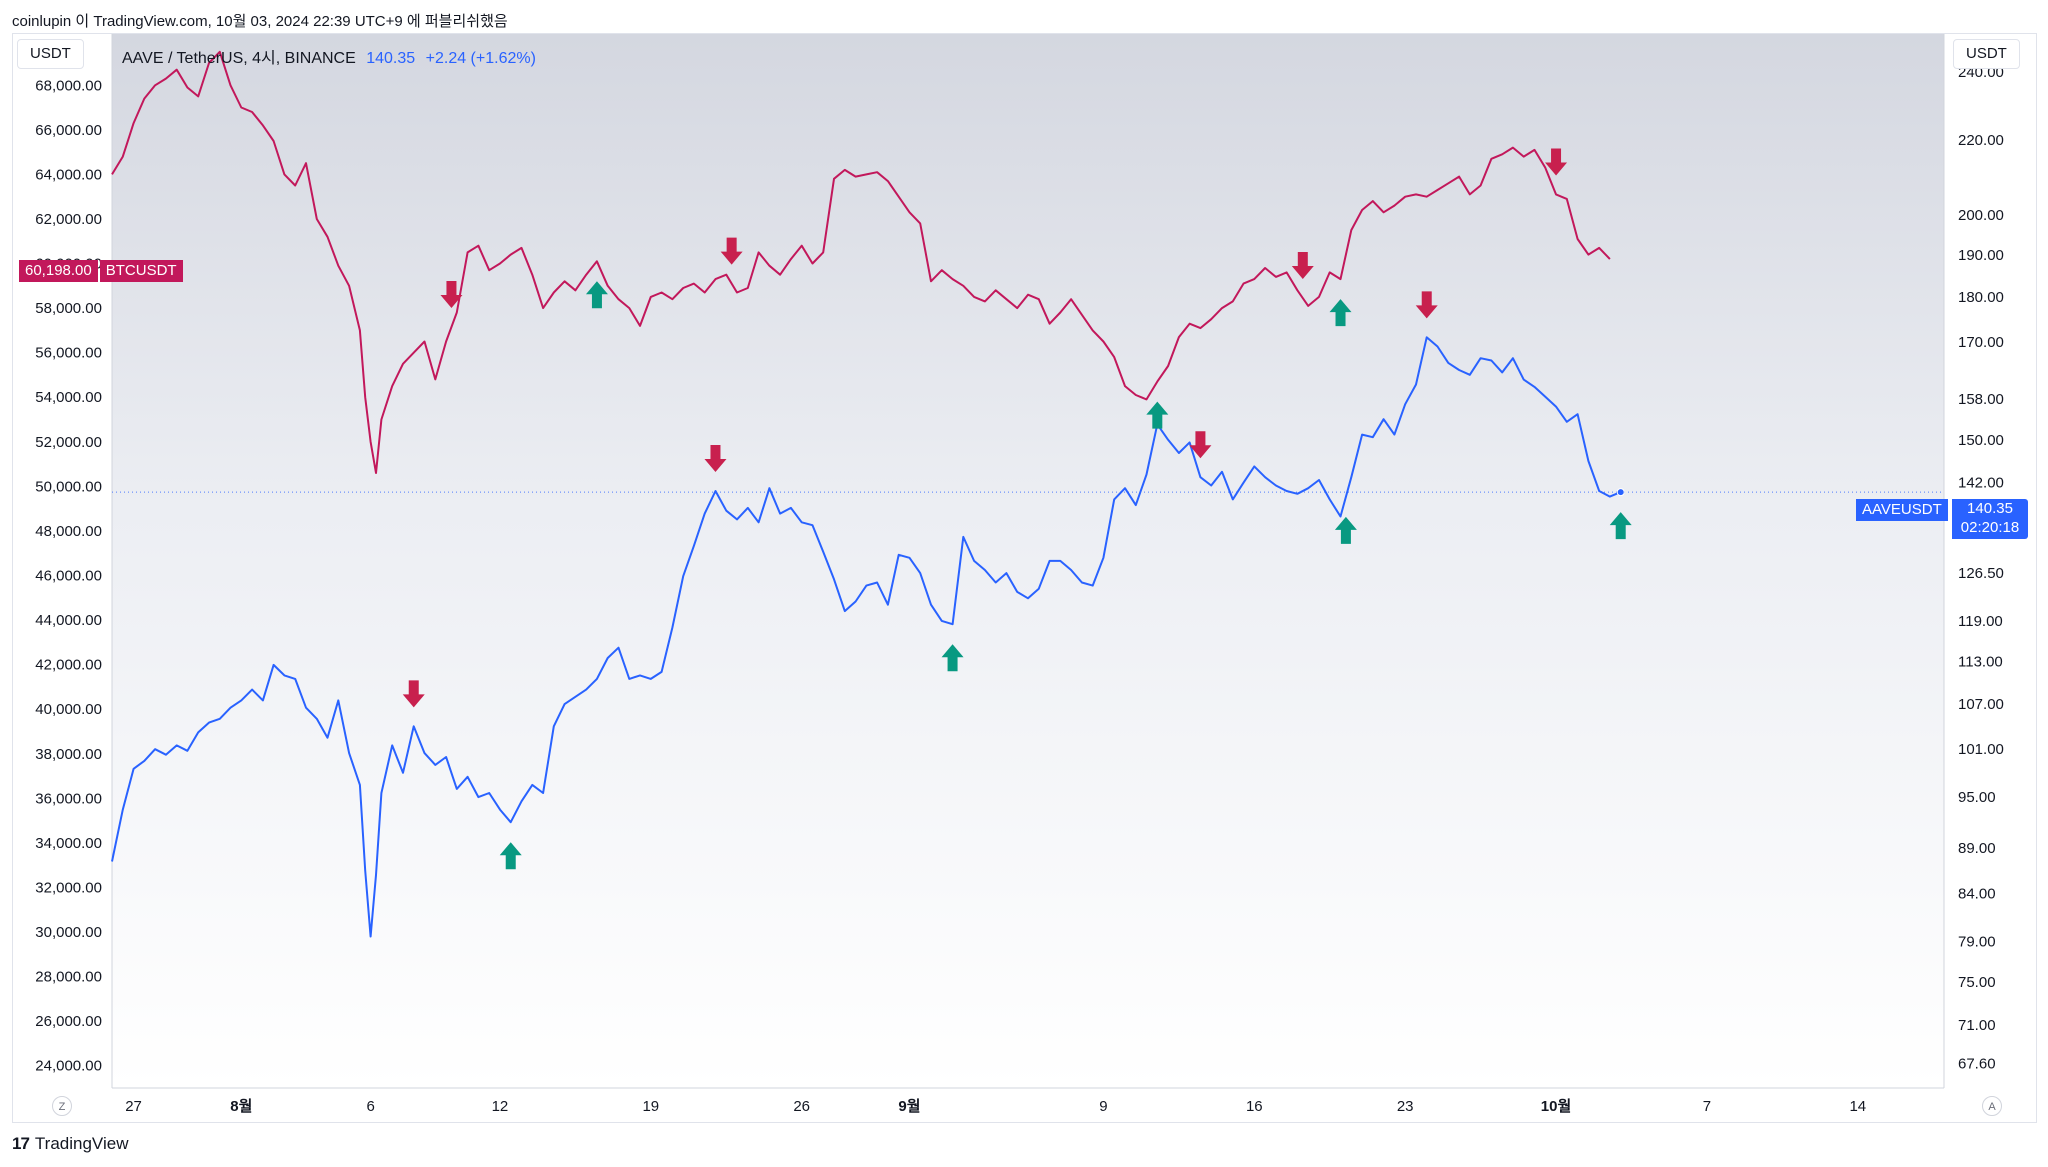 This screenshot has width=2048, height=1167. What do you see at coordinates (909, 1106) in the screenshot?
I see `time-axis-tick-label: 9월` at bounding box center [909, 1106].